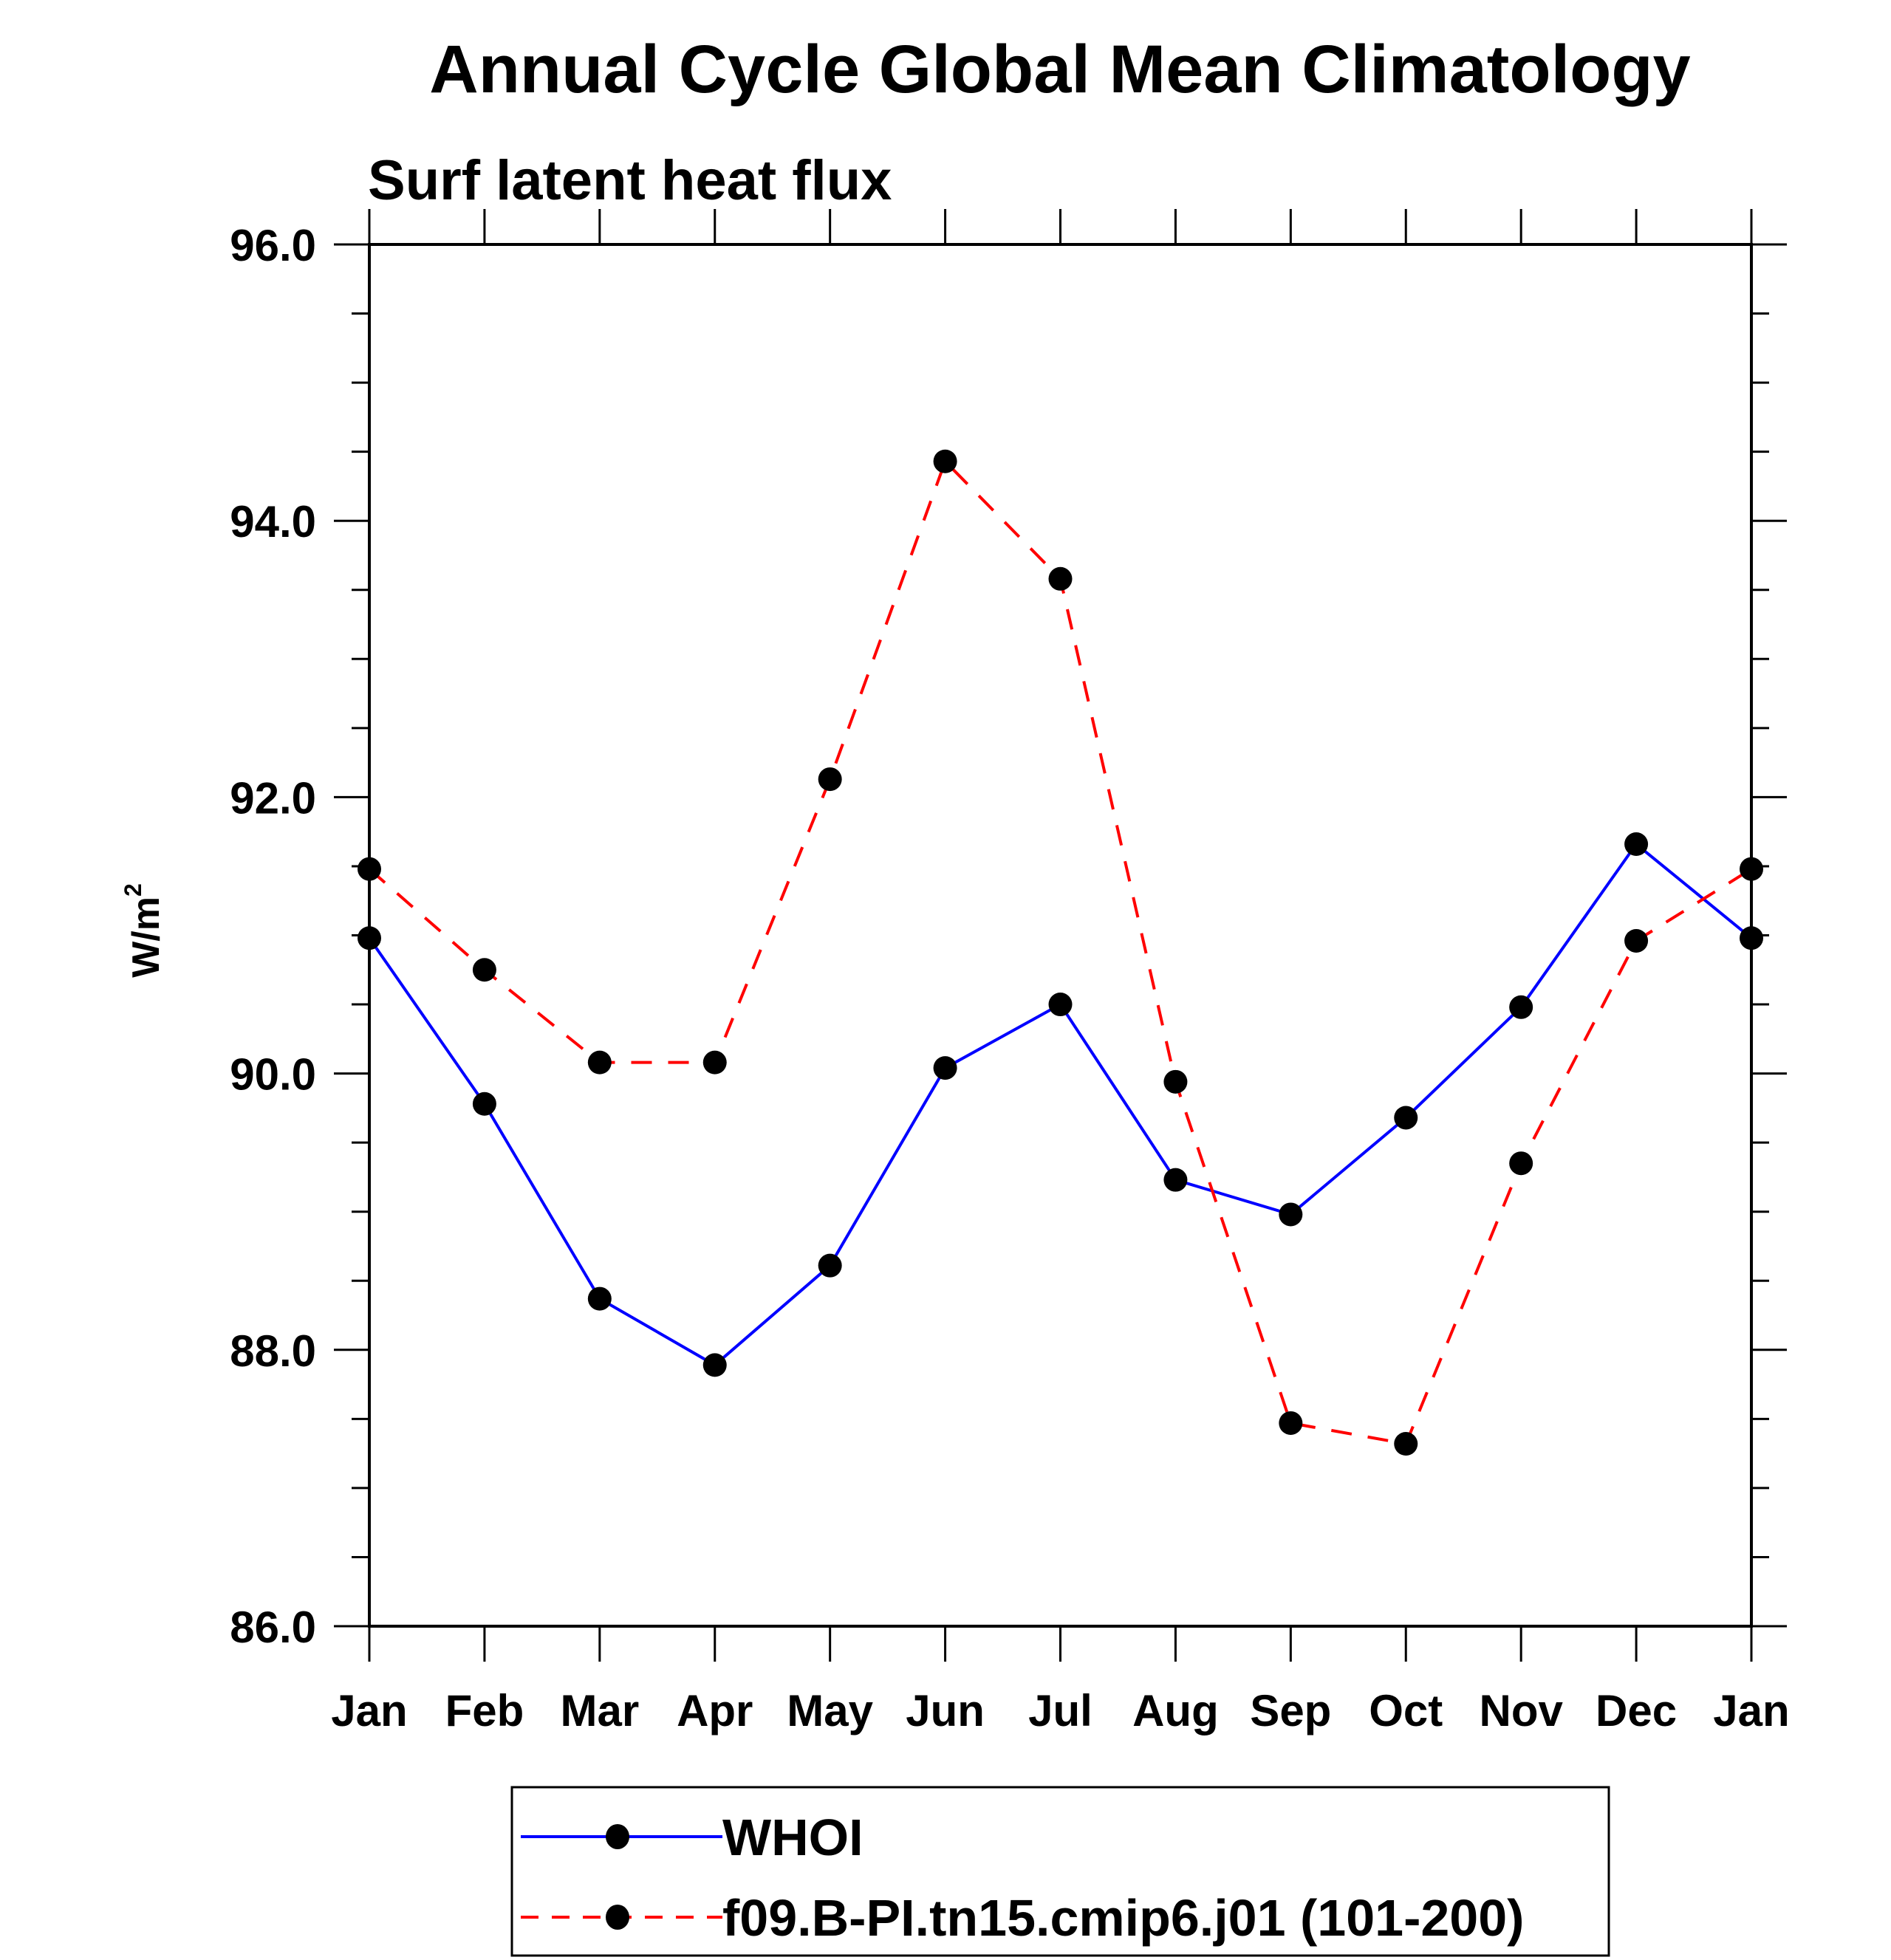 Image resolution: width=1891 pixels, height=1960 pixels. What do you see at coordinates (1060, 1710) in the screenshot?
I see `x-tick-label: Jul` at bounding box center [1060, 1710].